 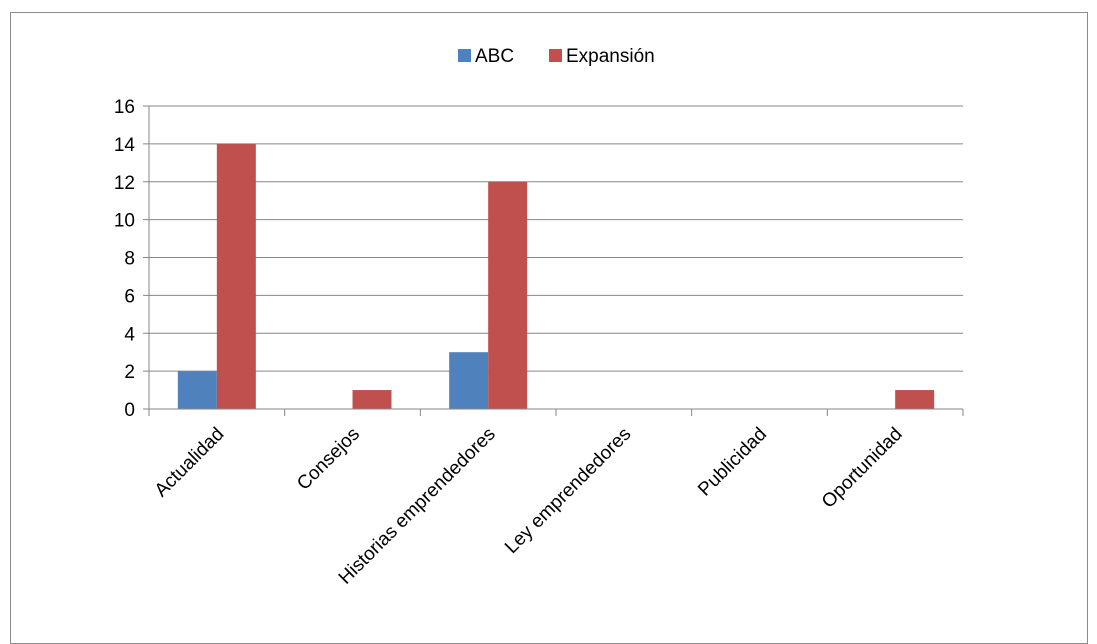 I want to click on y-tick-label: 10, so click(x=124, y=221).